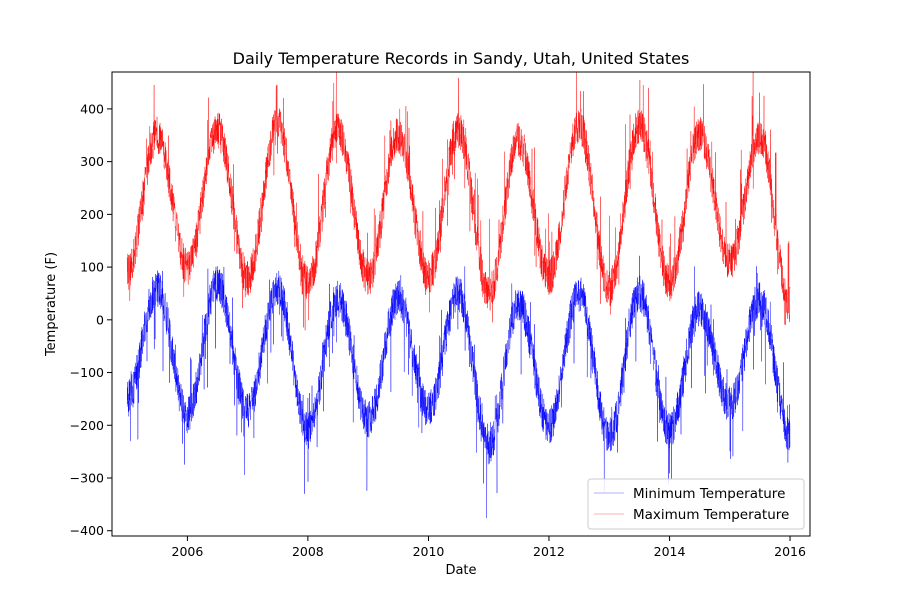  Describe the element at coordinates (92, 108) in the screenshot. I see `y-tick-label: 400` at that location.